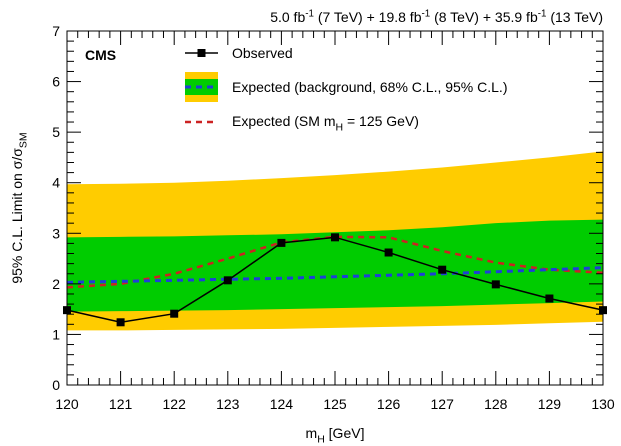 Image resolution: width=621 pixels, height=446 pixels. What do you see at coordinates (484, 17) in the screenshot?
I see `text-part: (8 TeV) + 35.9 fb` at bounding box center [484, 17].